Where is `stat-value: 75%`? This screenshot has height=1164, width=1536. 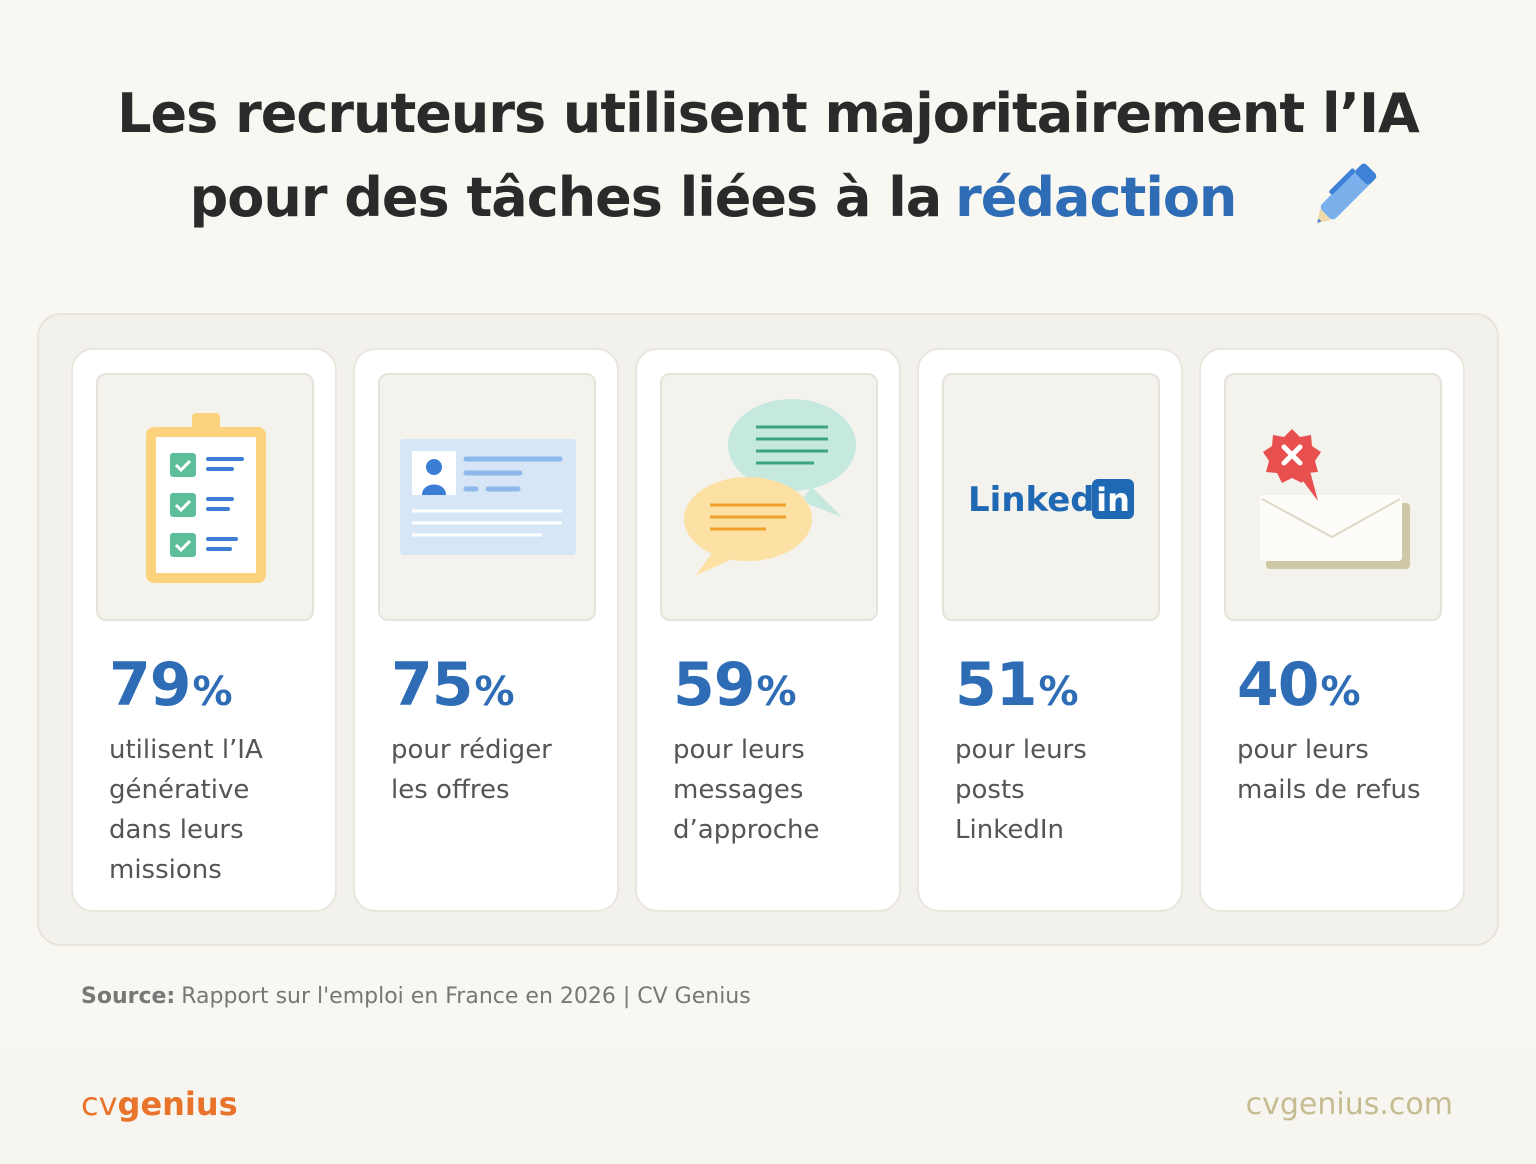 stat-value: 75% is located at coordinates (453, 685).